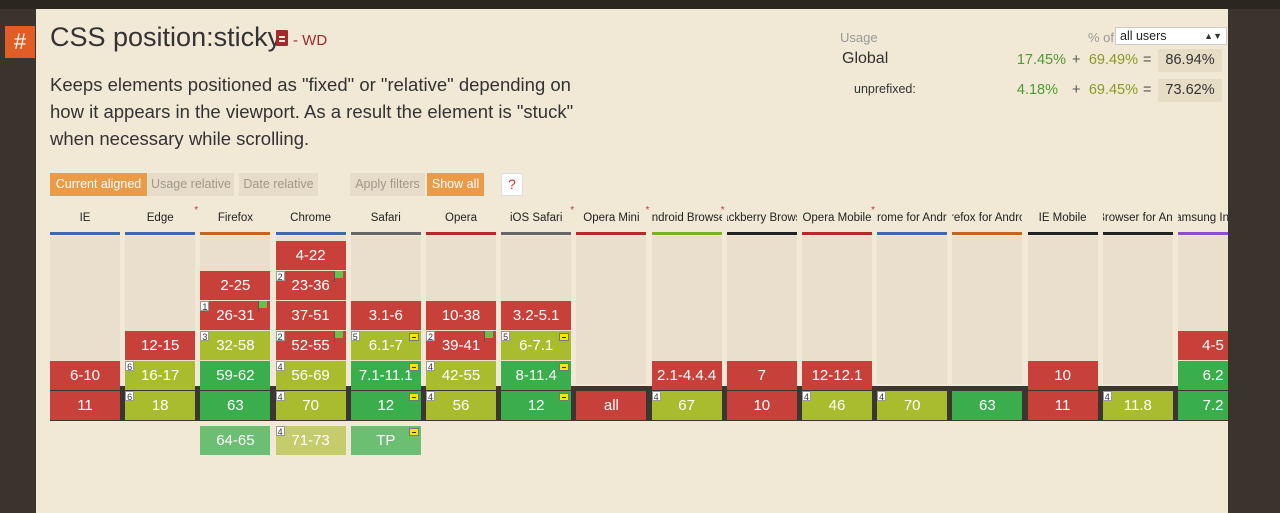 Image resolution: width=1280 pixels, height=513 pixels. What do you see at coordinates (1062, 375) in the screenshot?
I see `version-cell: 10` at bounding box center [1062, 375].